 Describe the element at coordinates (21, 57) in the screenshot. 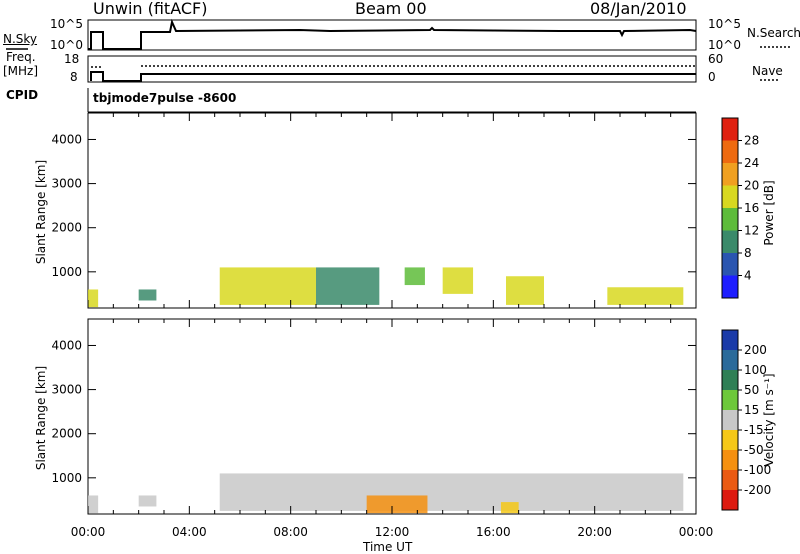

I see `freq-label: Freq.` at that location.